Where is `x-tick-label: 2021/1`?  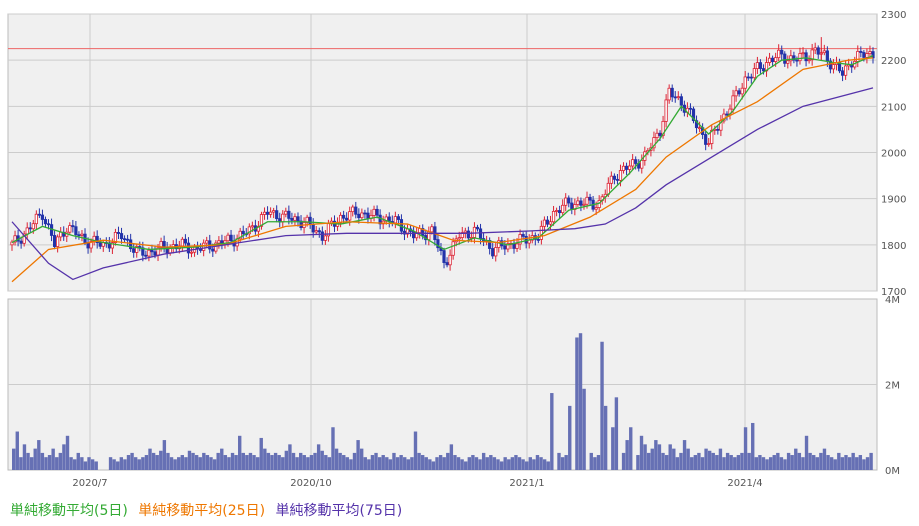 x-tick-label: 2021/1 is located at coordinates (526, 483).